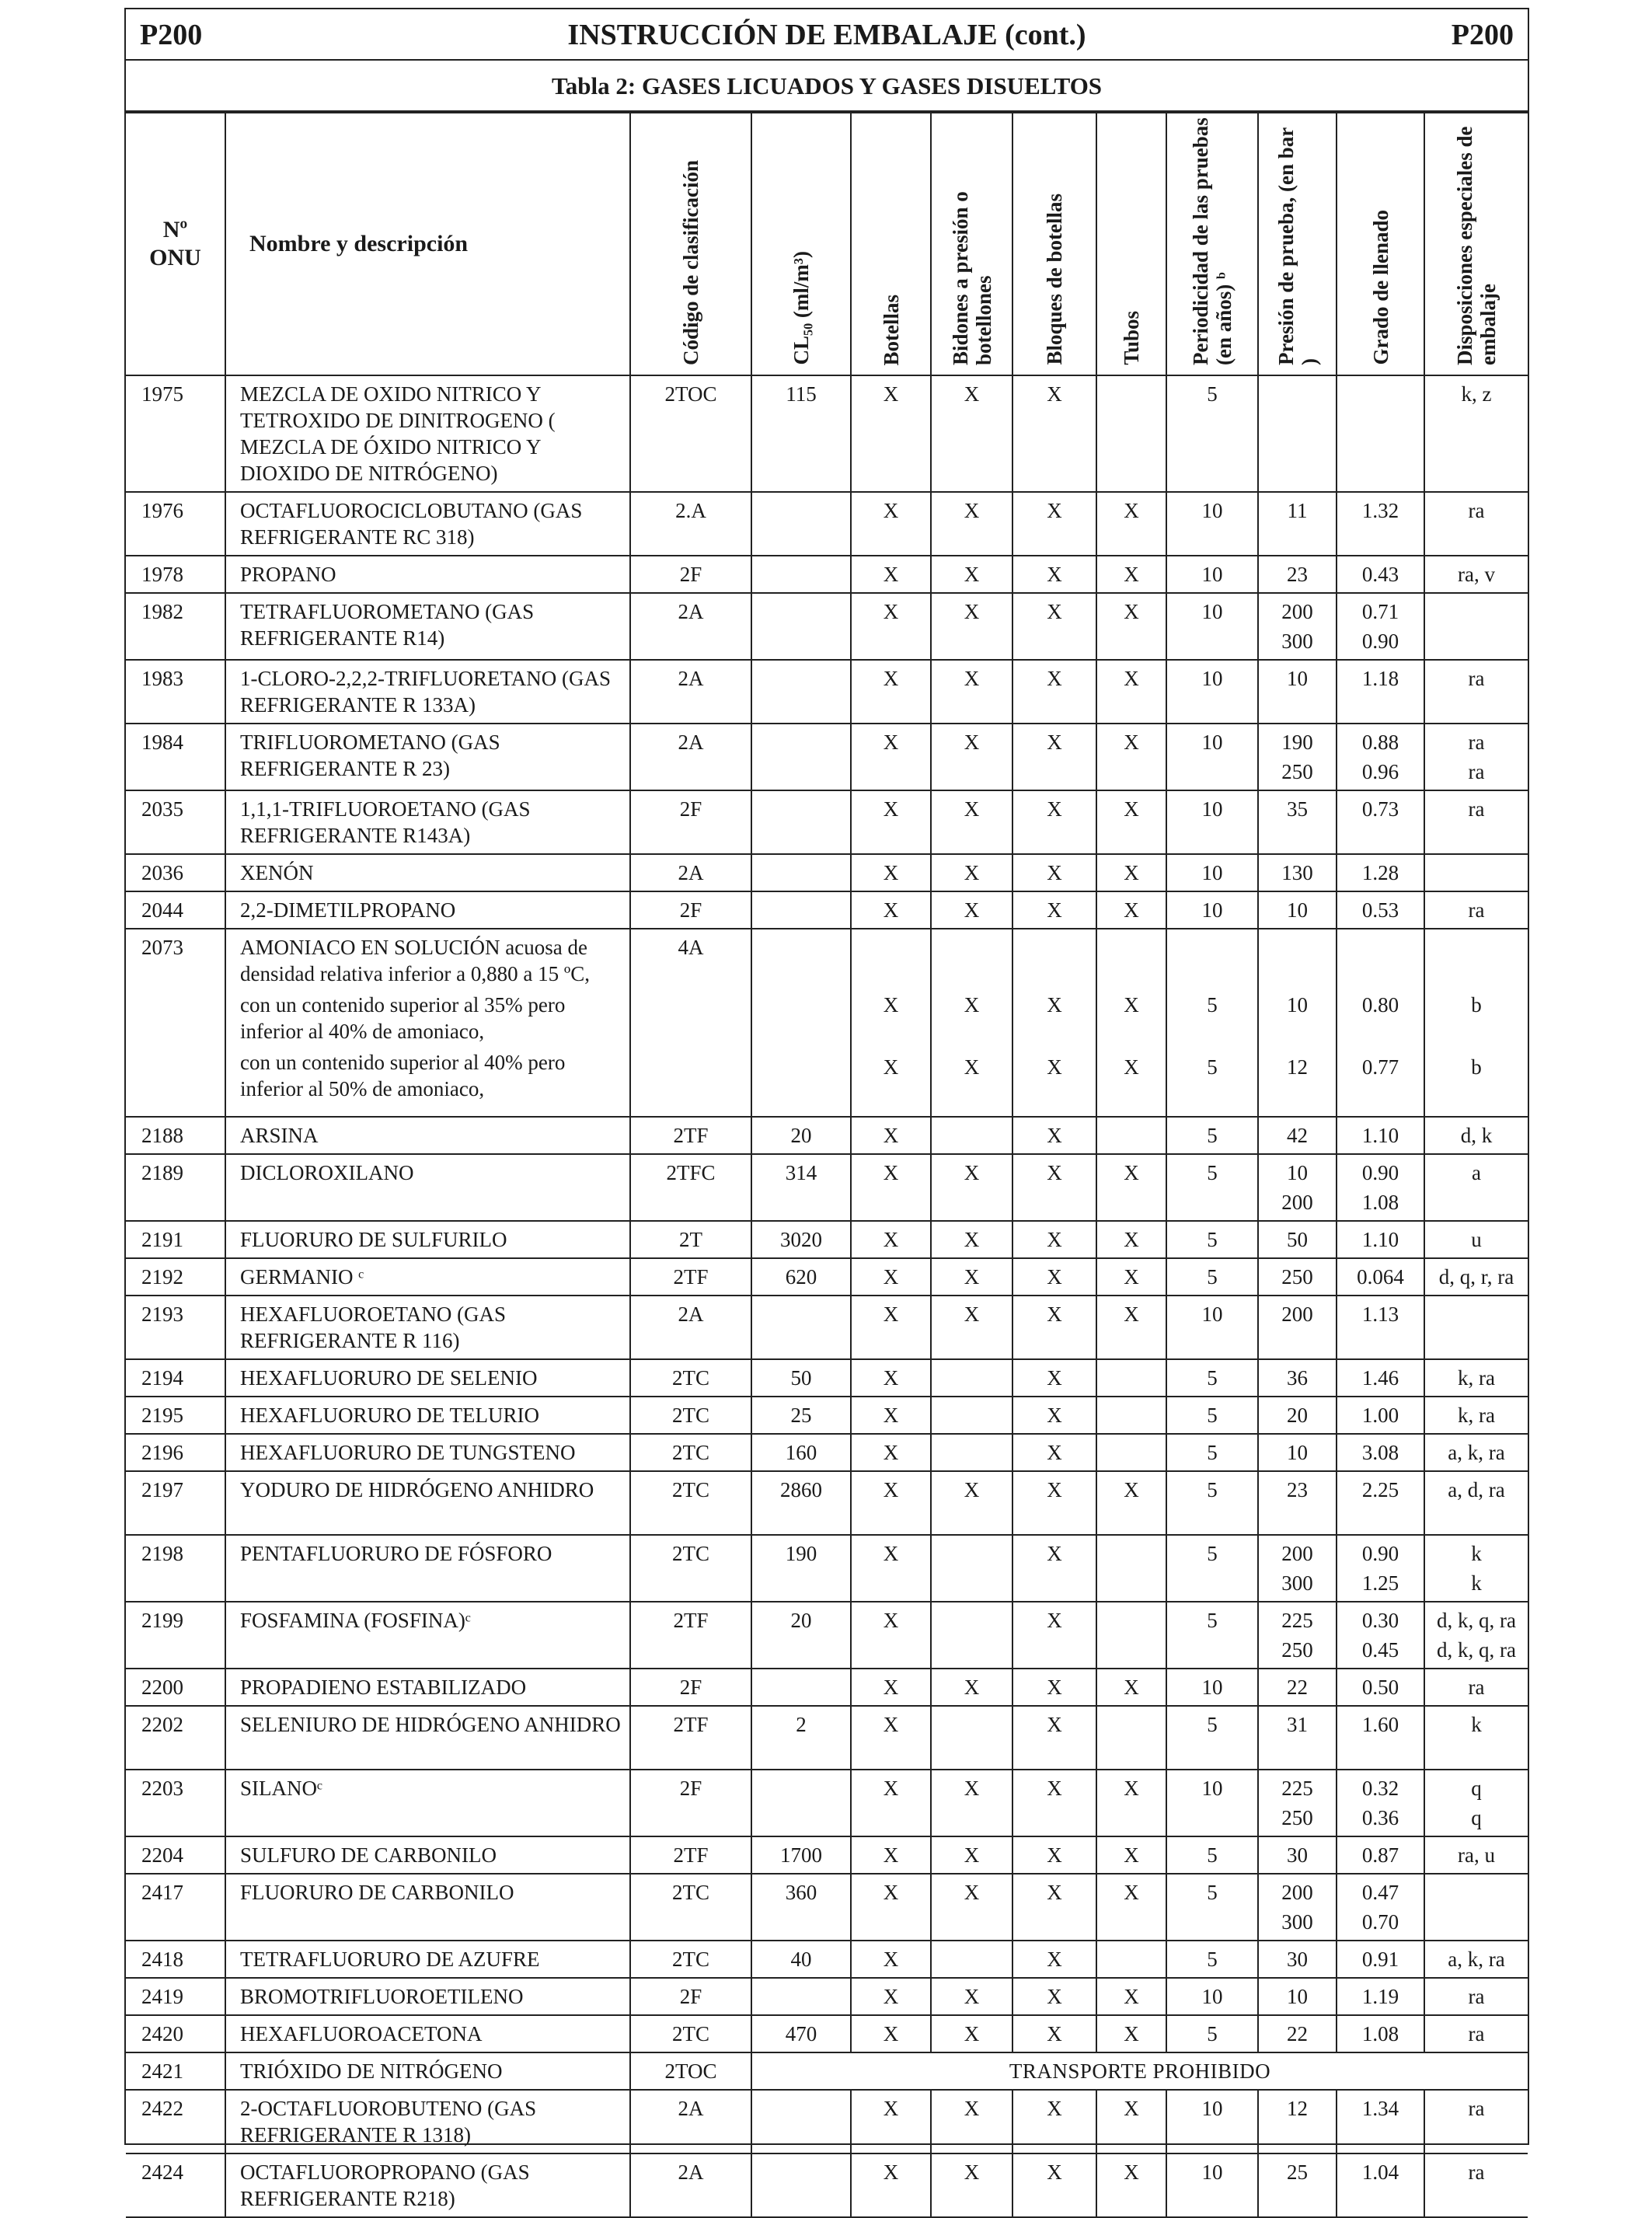 The height and width of the screenshot is (2218, 1652). What do you see at coordinates (428, 872) in the screenshot?
I see `substance-name-cell: XENÓN` at bounding box center [428, 872].